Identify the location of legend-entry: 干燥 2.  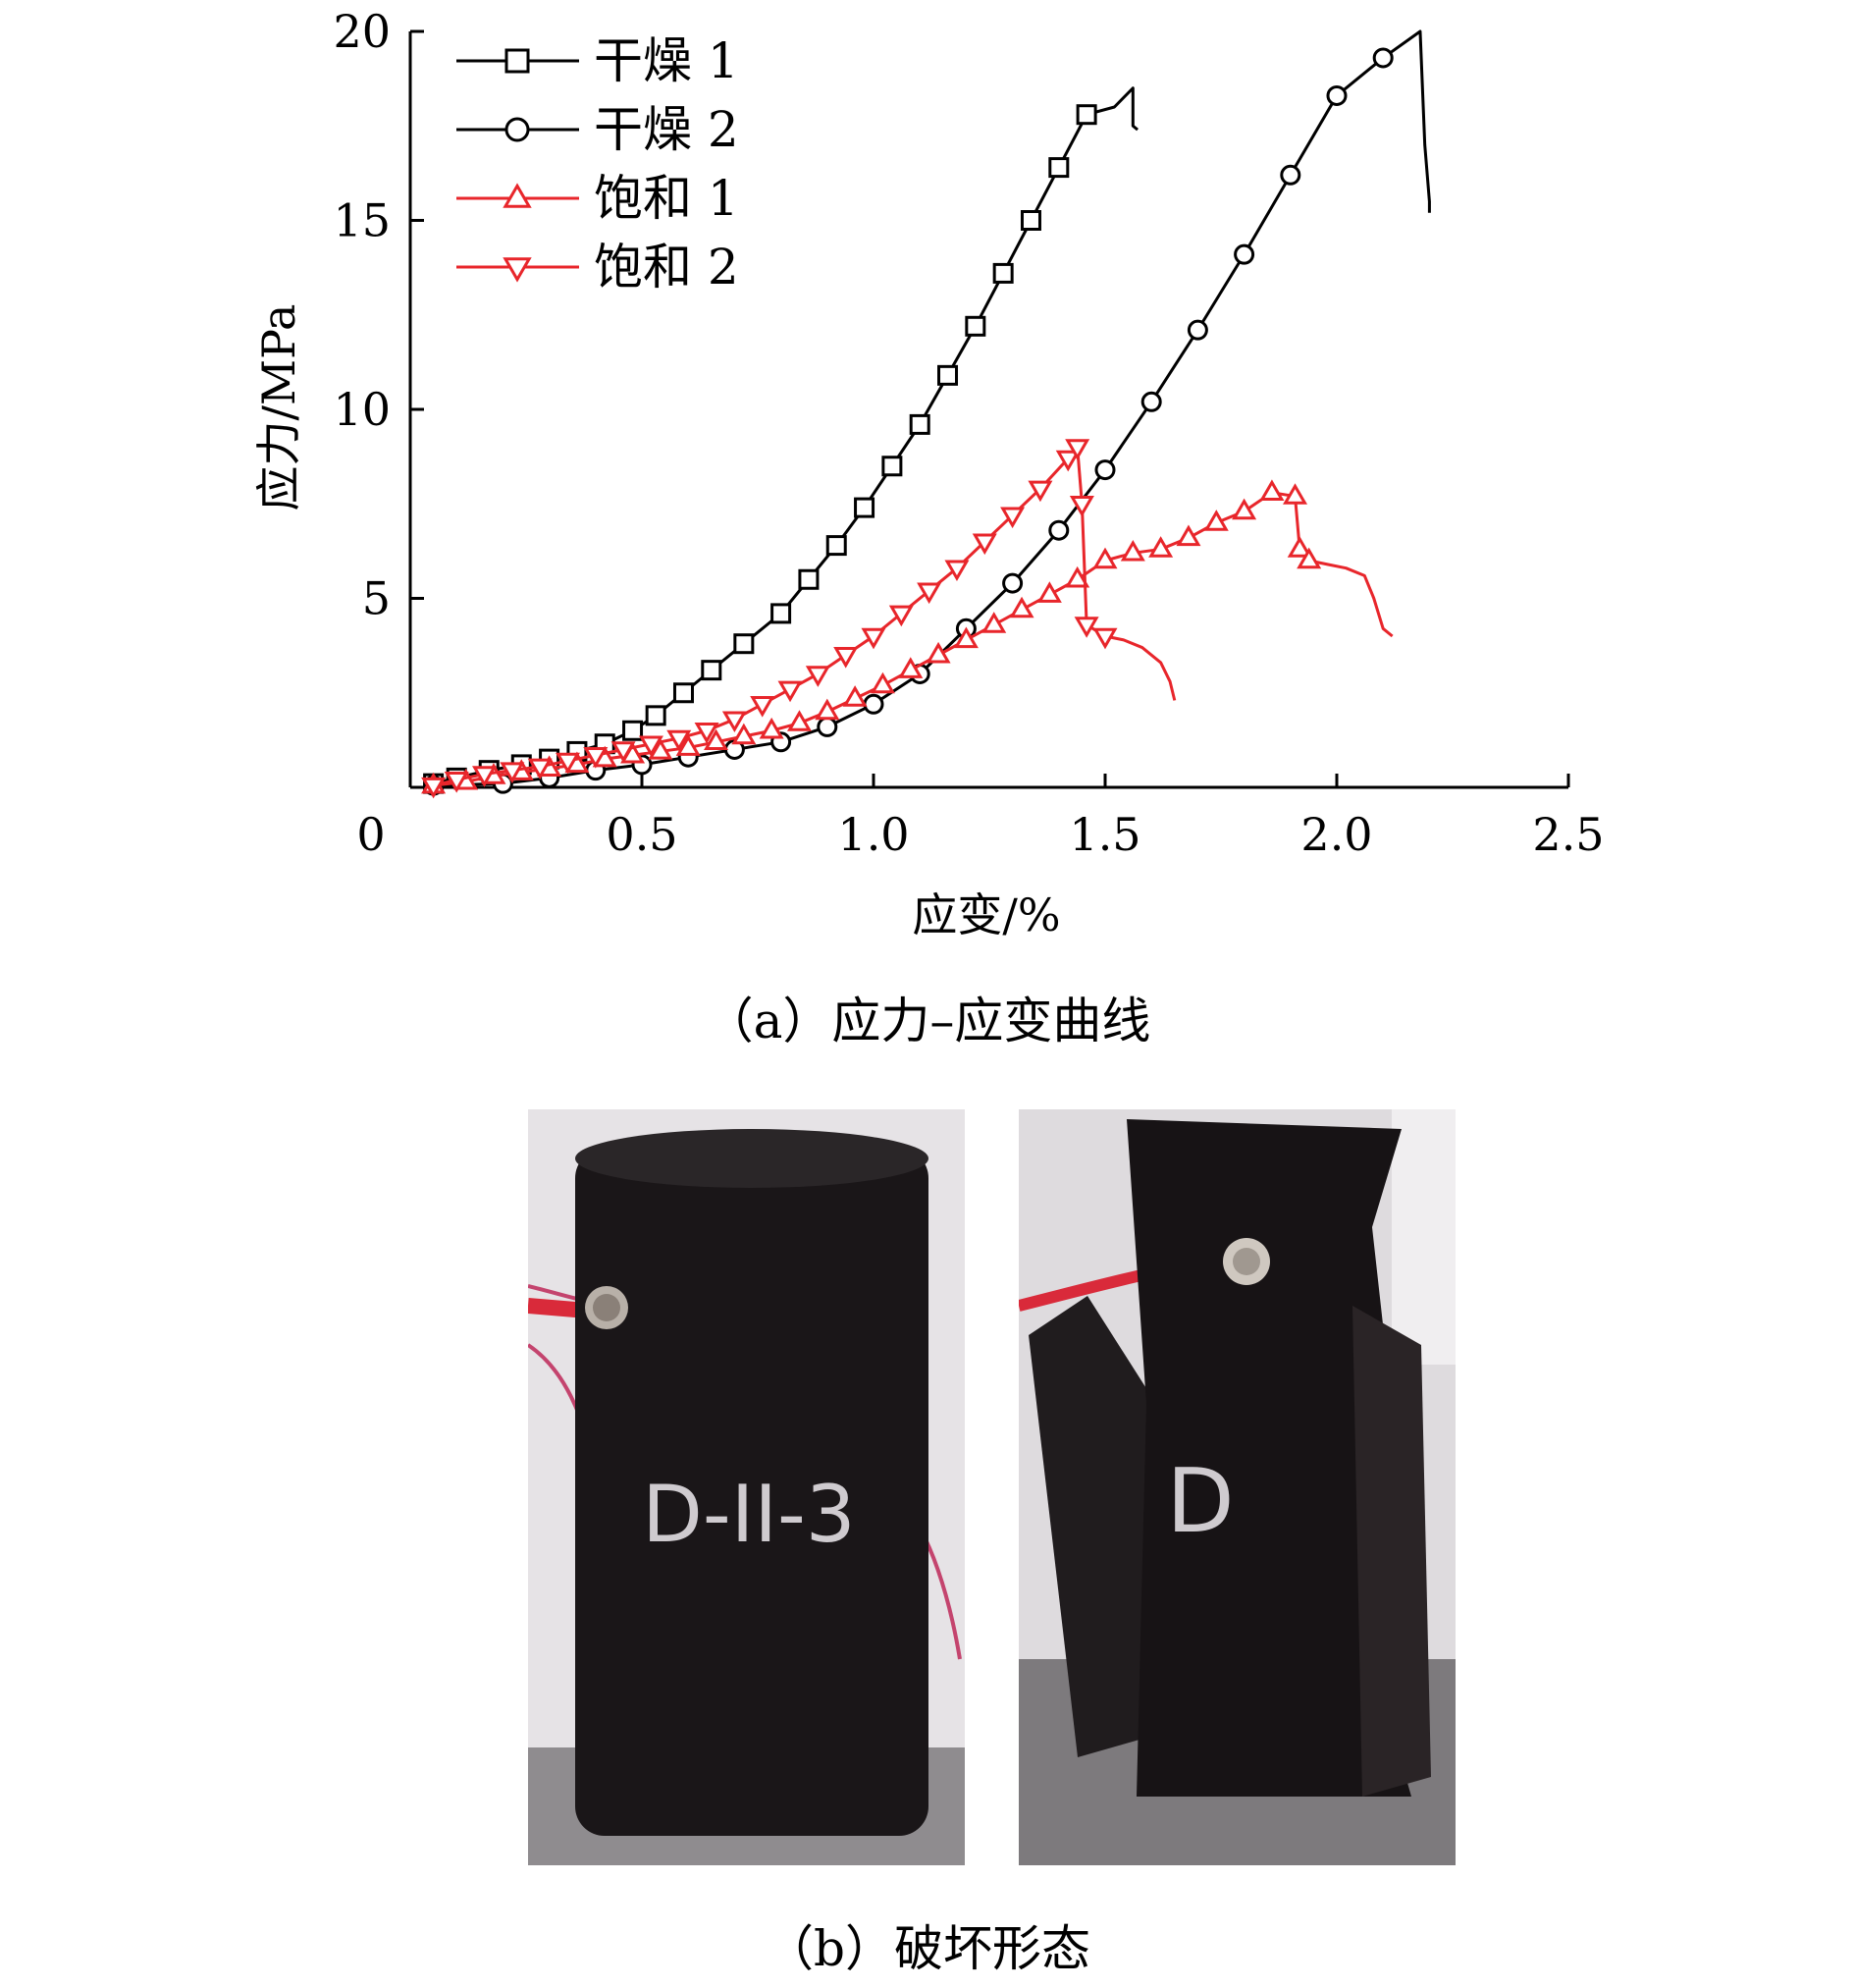
(597, 129).